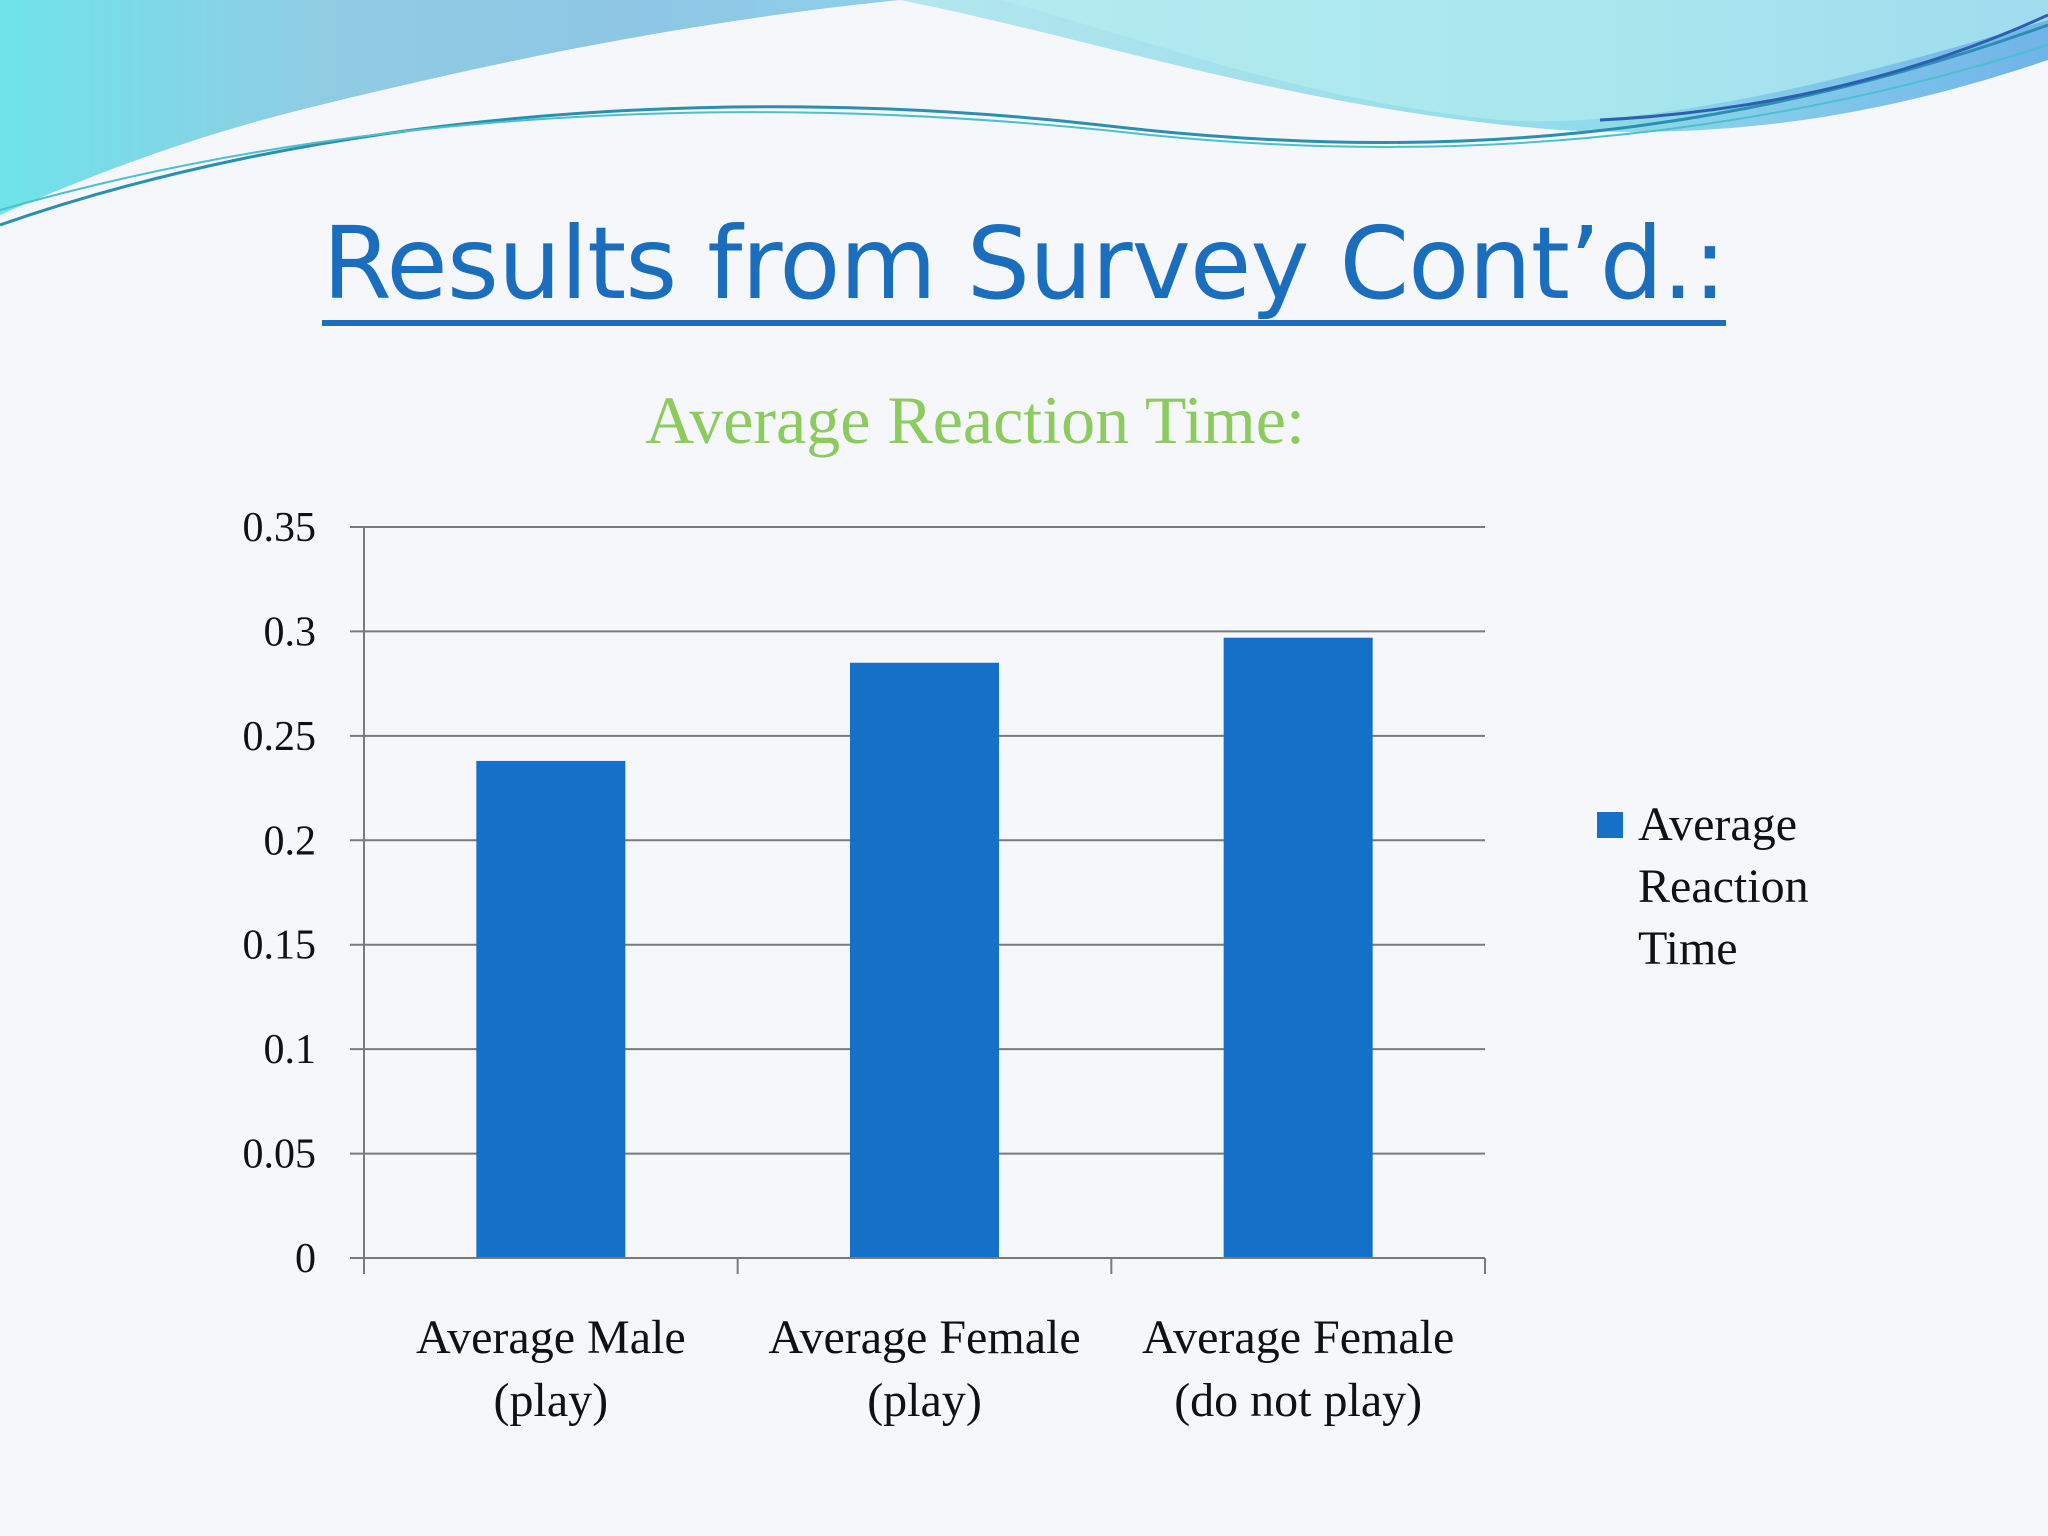 This screenshot has height=1536, width=2048. What do you see at coordinates (1298, 1400) in the screenshot?
I see `x-tick-label: (do not play)` at bounding box center [1298, 1400].